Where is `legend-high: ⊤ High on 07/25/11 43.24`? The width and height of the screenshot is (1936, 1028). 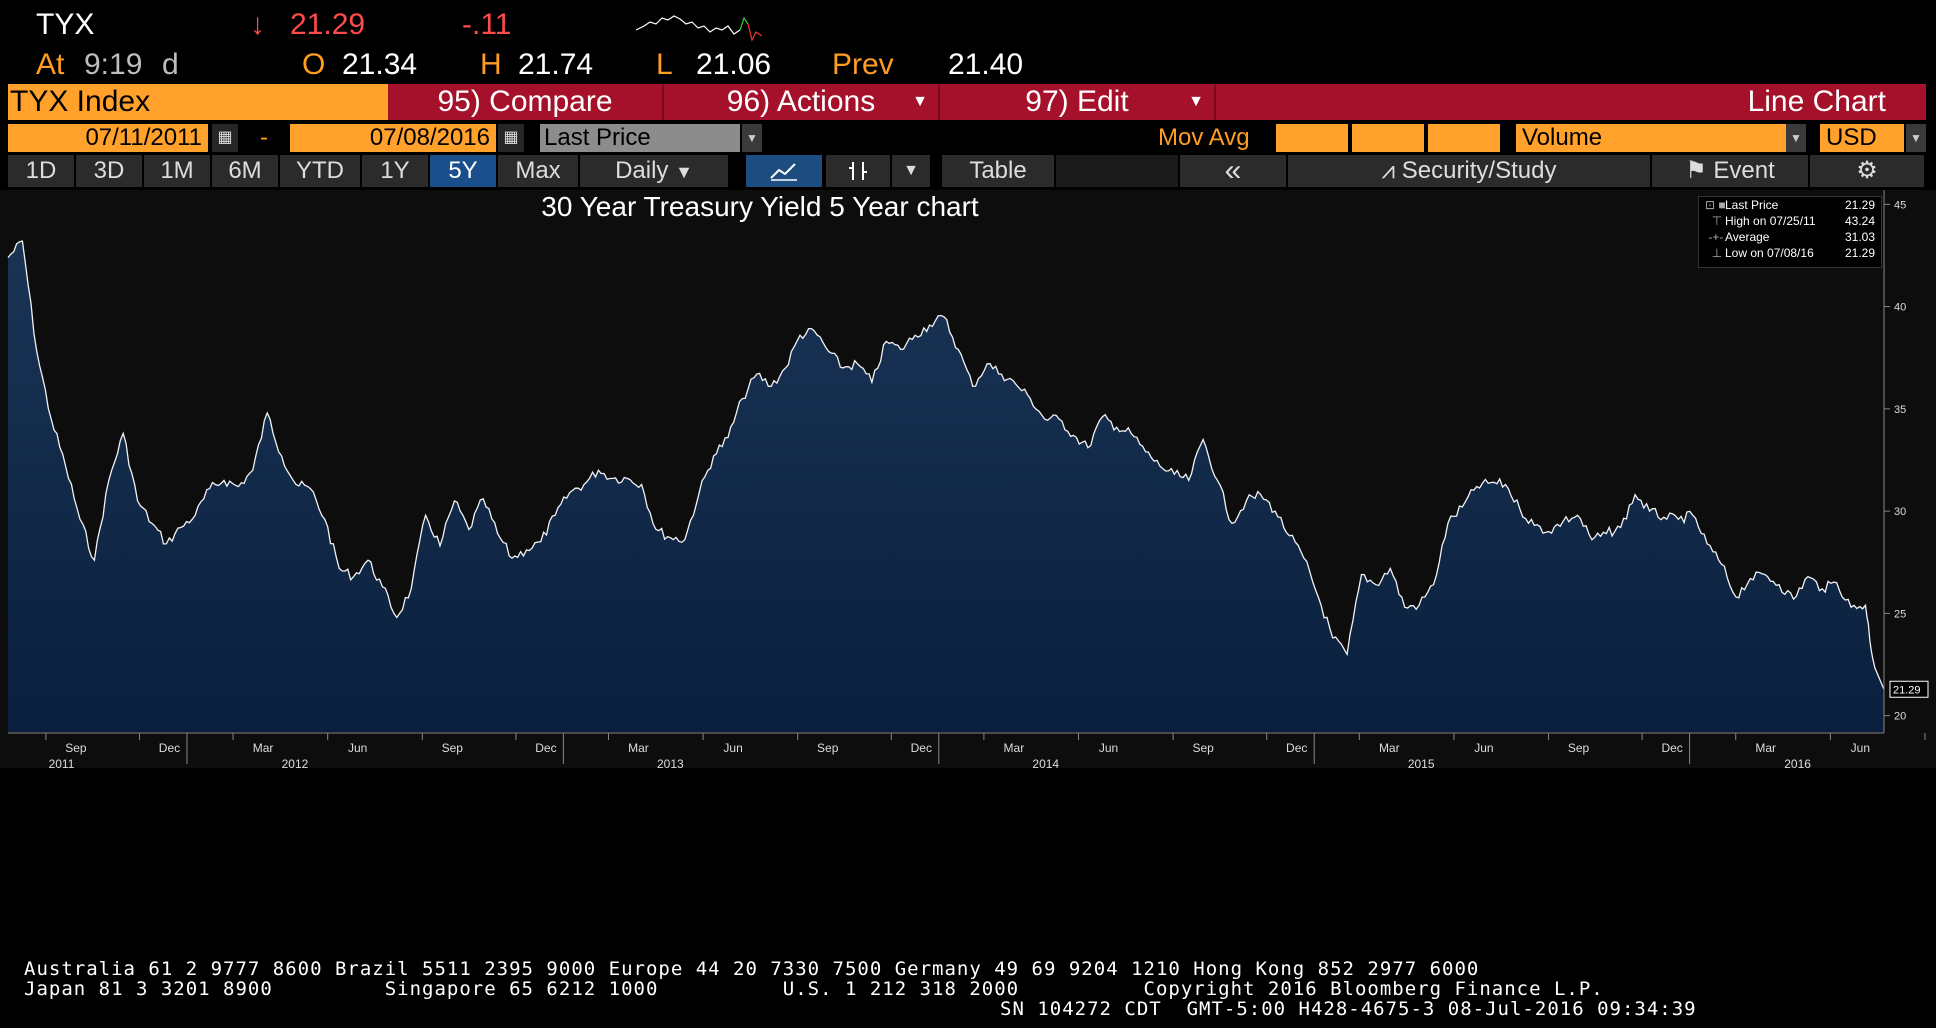
legend-high: ⊤ High on 07/25/11 43.24 is located at coordinates (1790, 221).